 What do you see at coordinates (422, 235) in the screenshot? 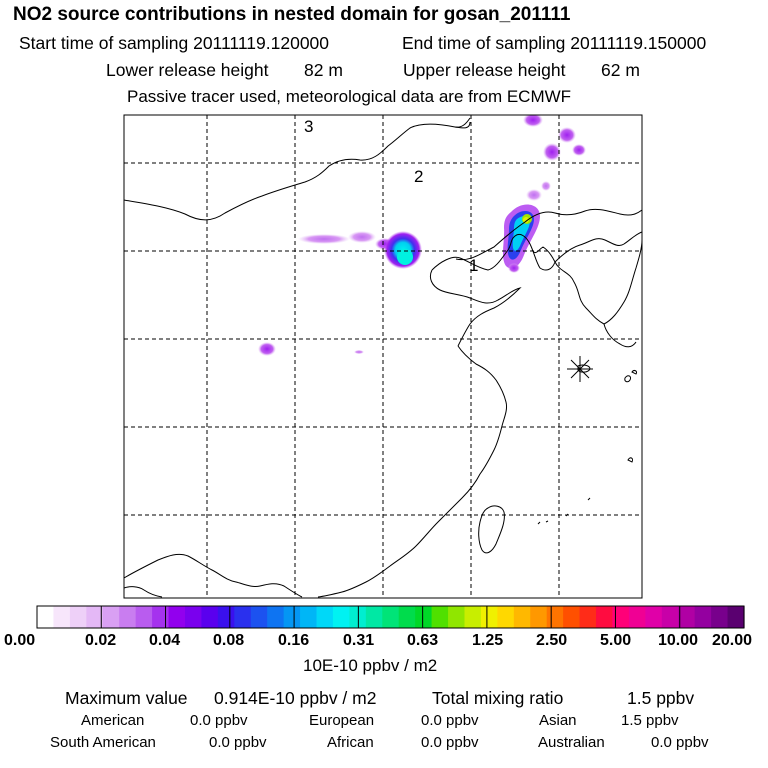
I see `plume-layer` at bounding box center [422, 235].